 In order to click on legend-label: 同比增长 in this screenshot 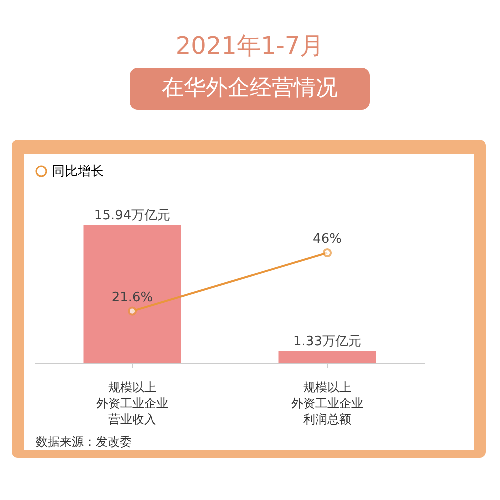, I will do `click(78, 172)`.